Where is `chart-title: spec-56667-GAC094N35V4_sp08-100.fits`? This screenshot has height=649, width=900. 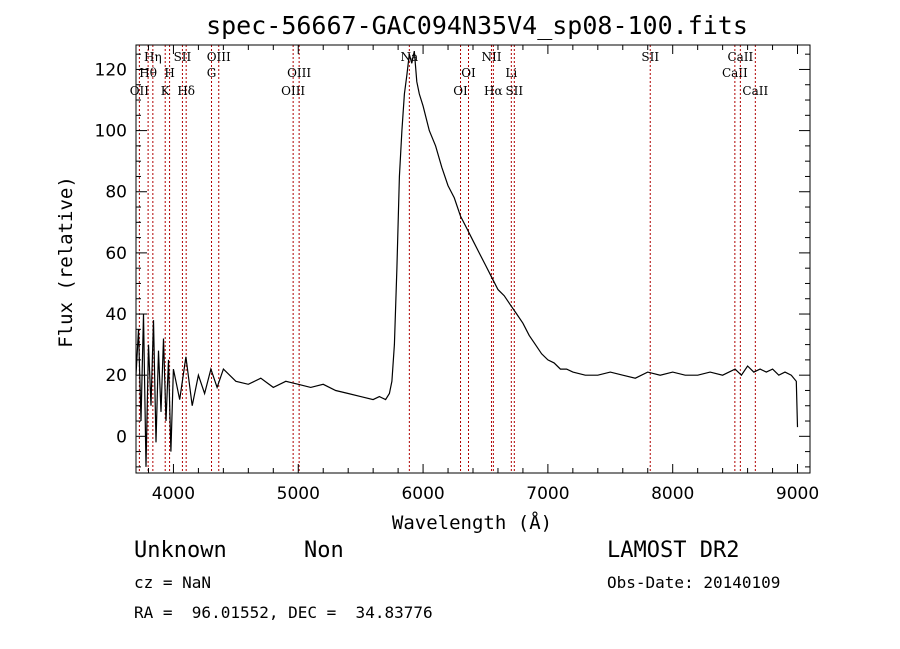
chart-title: spec-56667-GAC094N35V4_sp08-100.fits is located at coordinates (477, 25).